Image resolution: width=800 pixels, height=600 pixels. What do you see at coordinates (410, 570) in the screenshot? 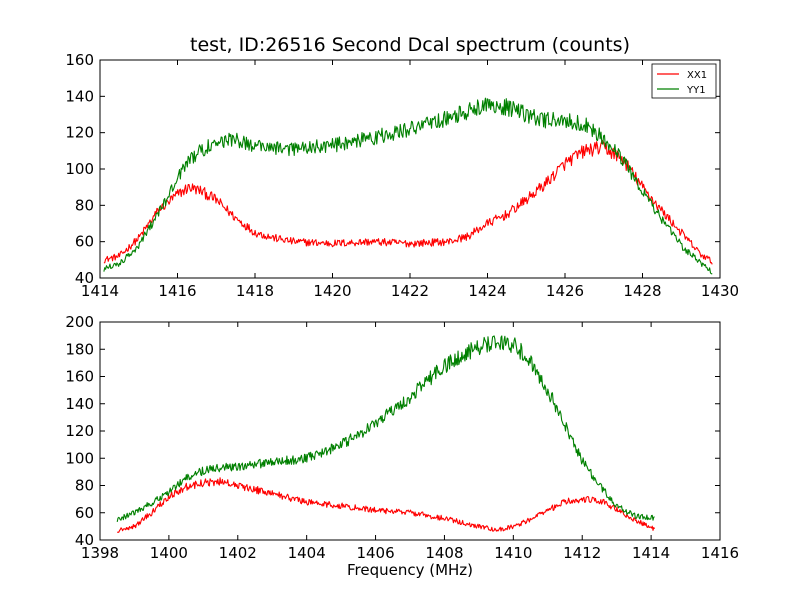
I see `x-axis-label: Frequency (MHz)` at bounding box center [410, 570].